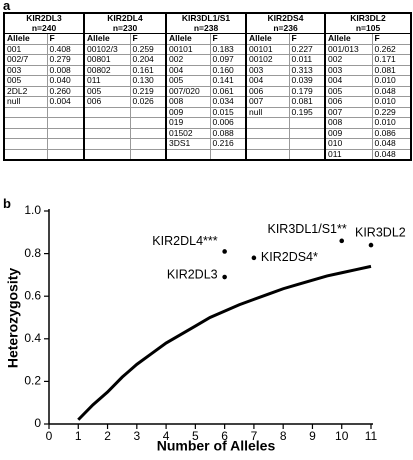  What do you see at coordinates (207, 112) in the screenshot?
I see `data-row: 009 0.015 null 0.195 007 0.229` at bounding box center [207, 112].